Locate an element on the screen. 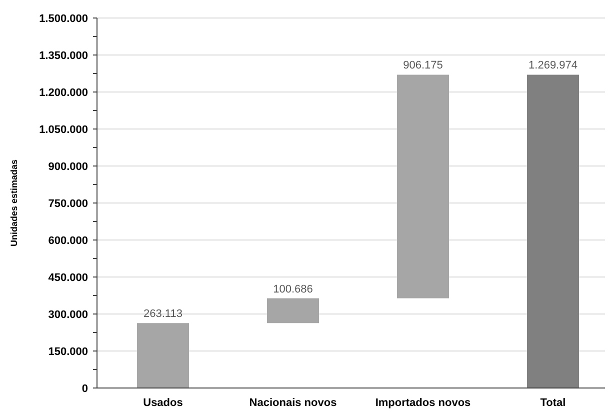 This screenshot has height=412, width=612. data-label: 100.686 is located at coordinates (293, 289).